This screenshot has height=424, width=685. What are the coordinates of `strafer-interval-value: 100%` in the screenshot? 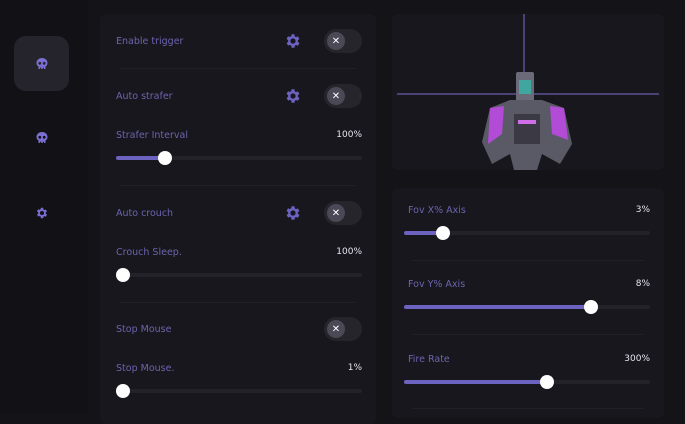 It's located at (349, 135).